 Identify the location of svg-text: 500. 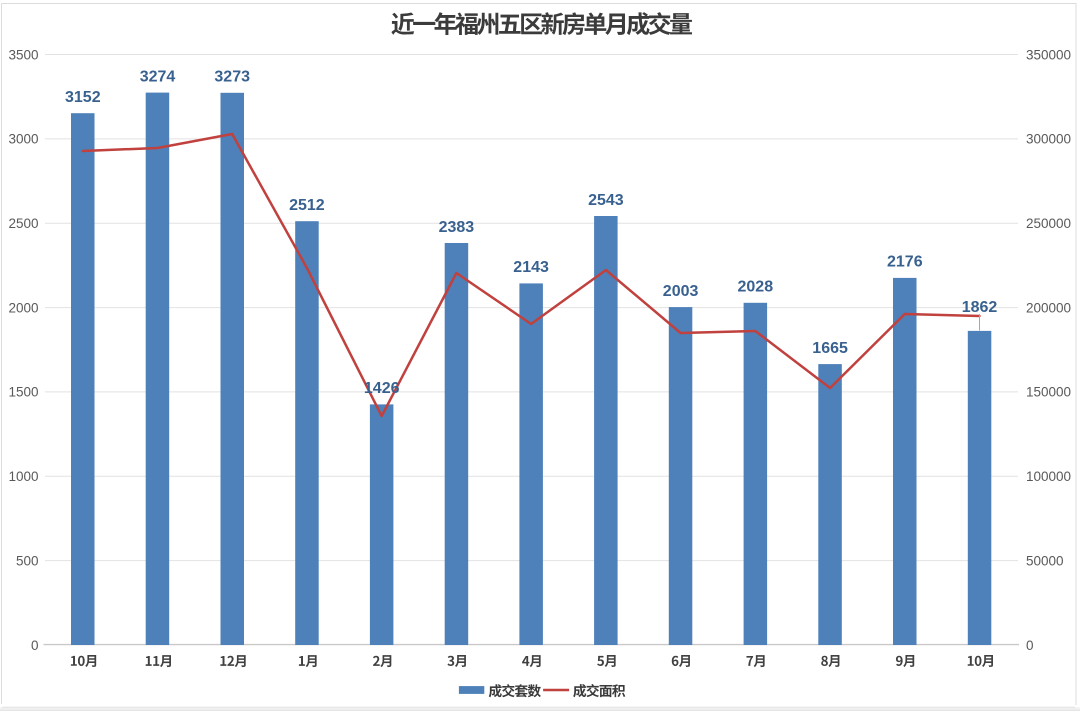
(27, 560).